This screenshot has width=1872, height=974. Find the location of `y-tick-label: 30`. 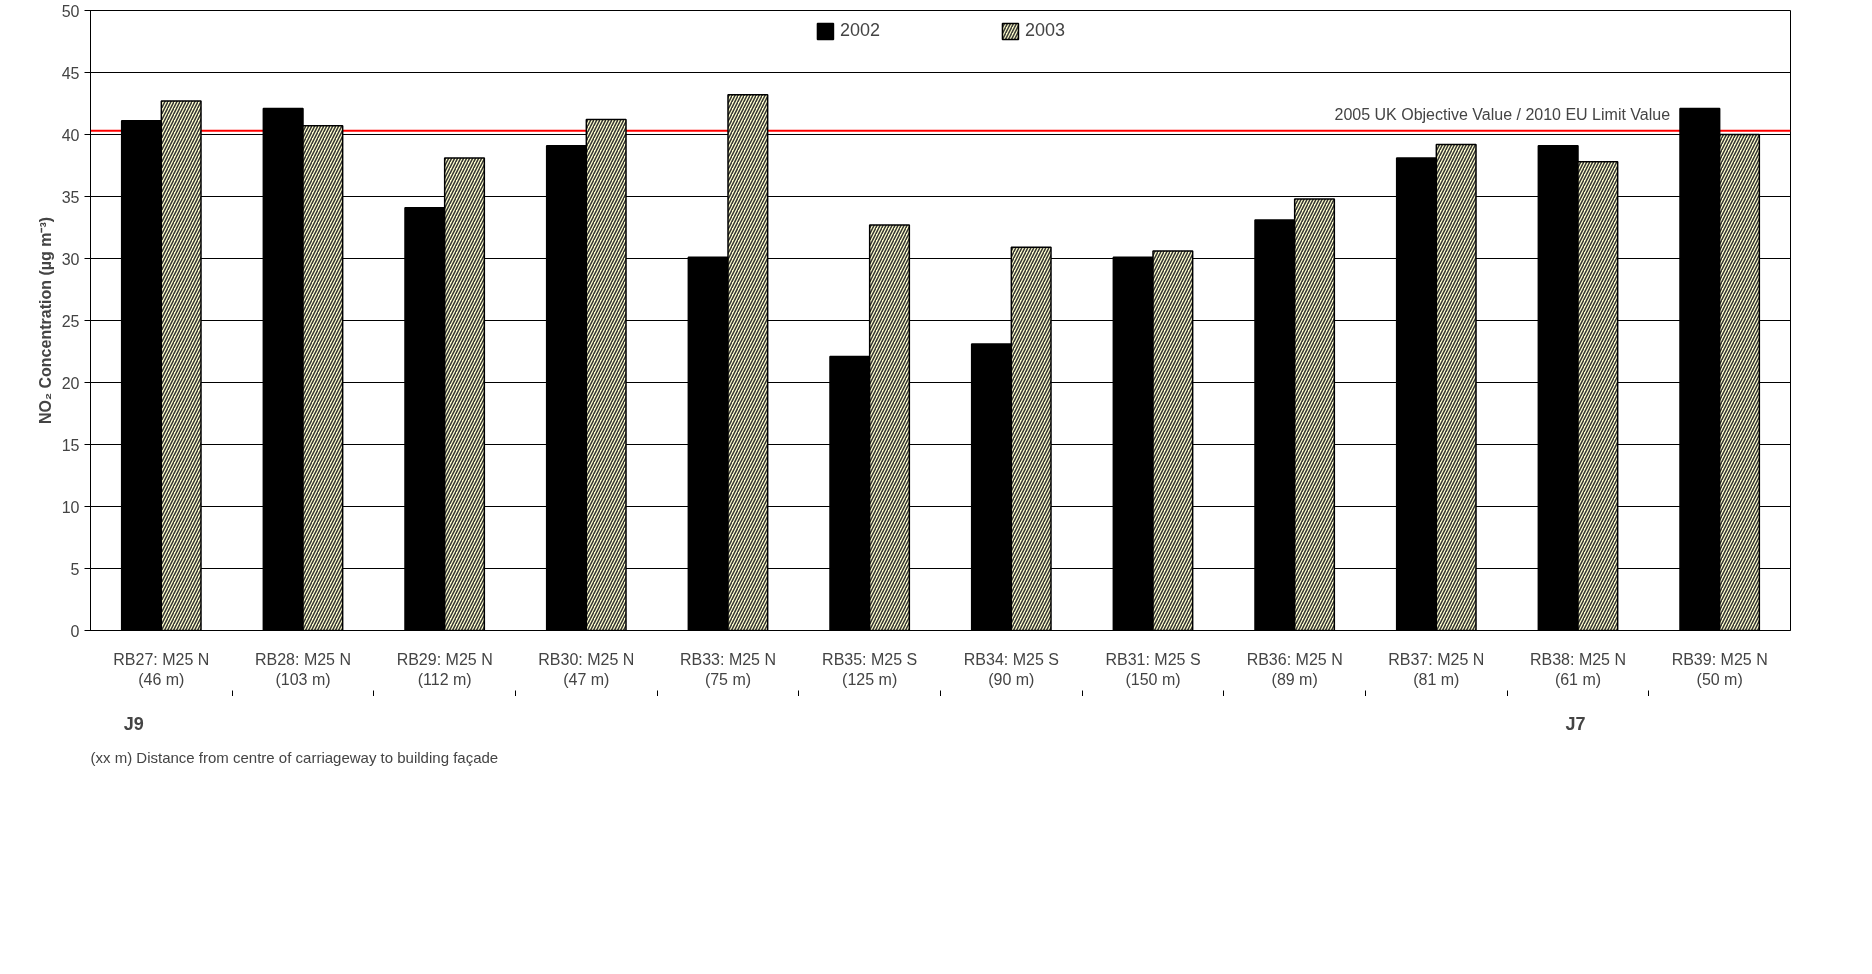

y-tick-label: 30 is located at coordinates (70, 259).